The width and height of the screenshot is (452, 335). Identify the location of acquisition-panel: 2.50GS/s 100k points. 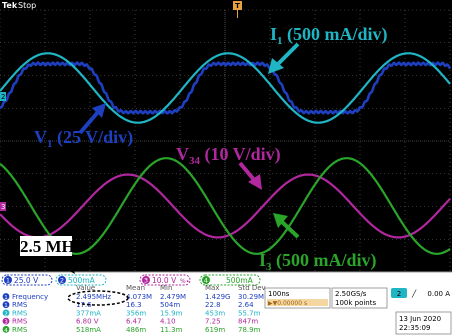
(359, 298).